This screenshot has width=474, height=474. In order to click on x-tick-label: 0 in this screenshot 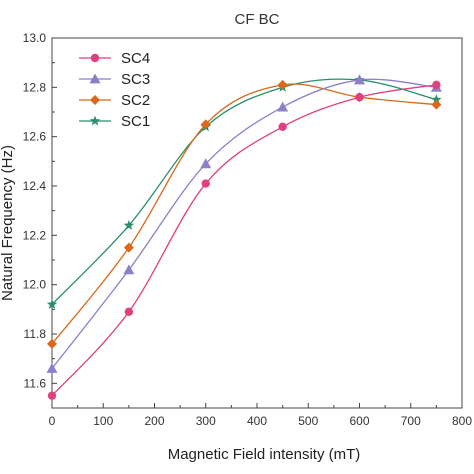, I will do `click(52, 421)`.